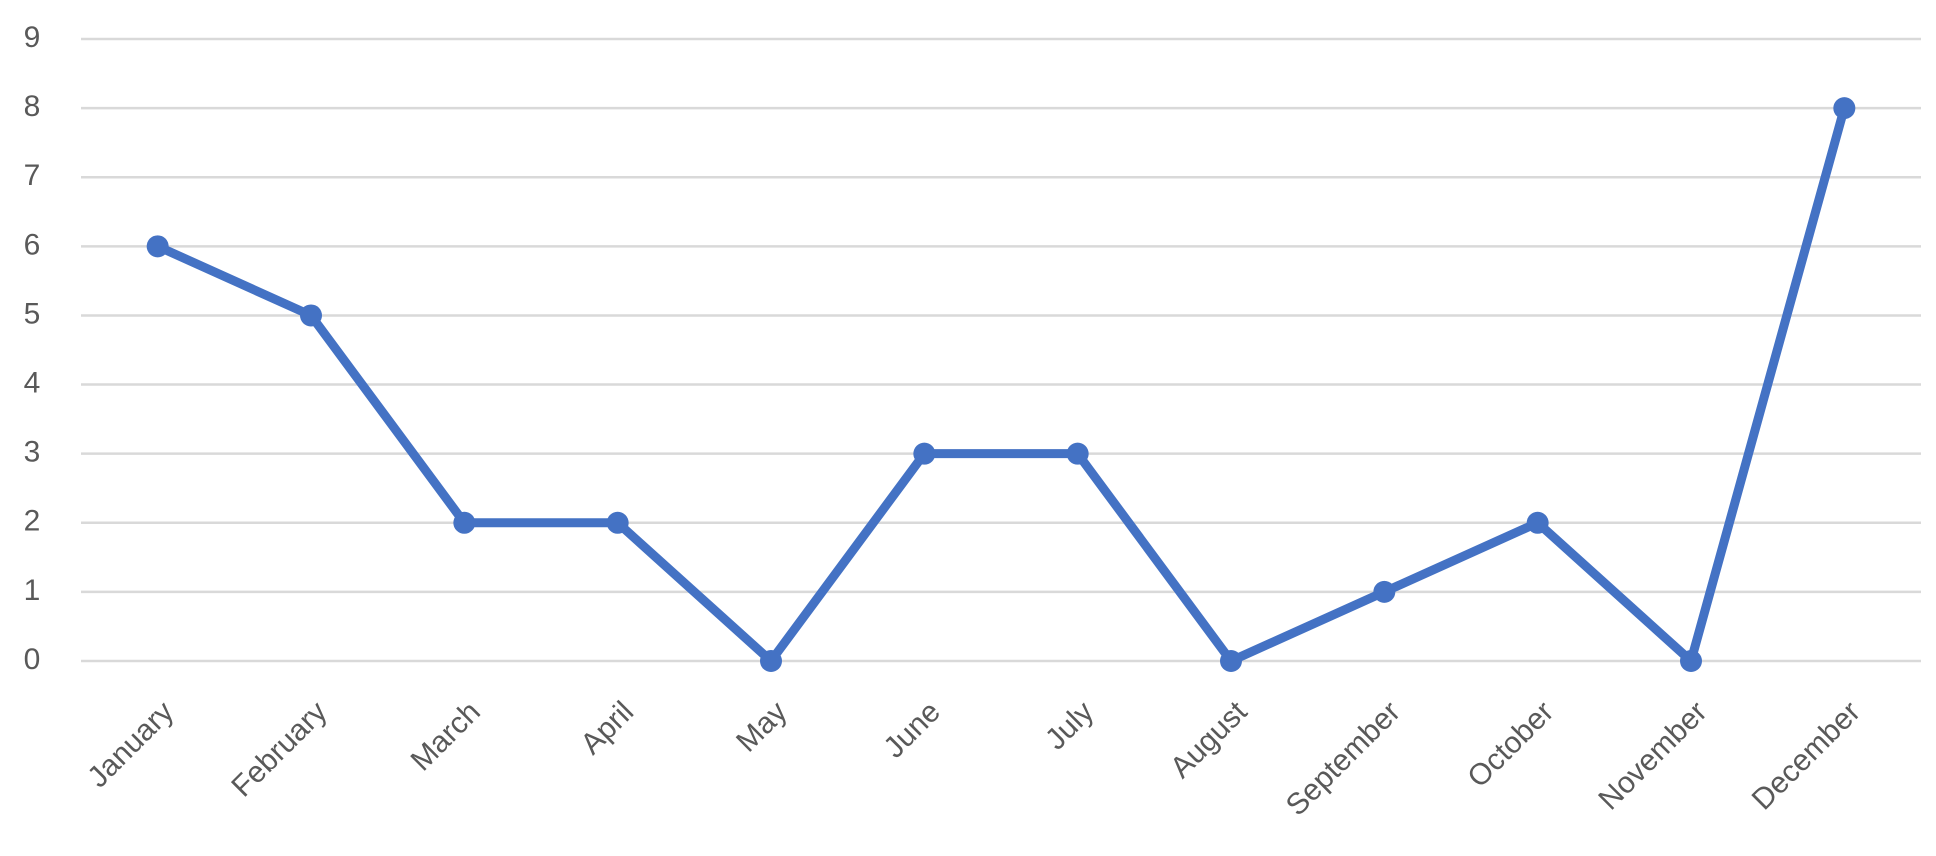  I want to click on x-tick-label: March, so click(446, 736).